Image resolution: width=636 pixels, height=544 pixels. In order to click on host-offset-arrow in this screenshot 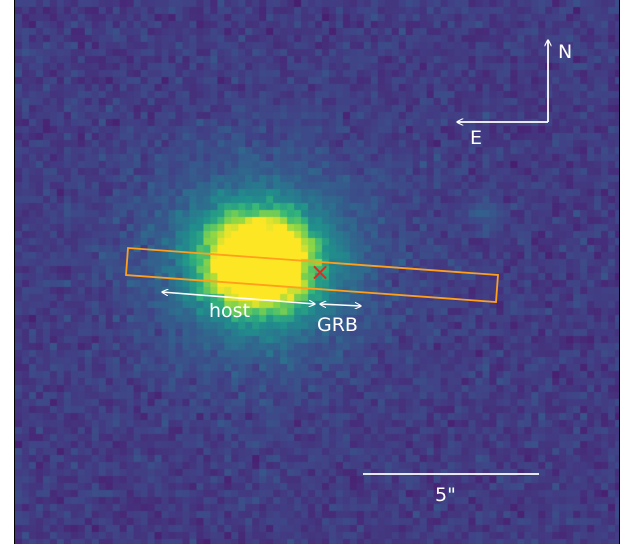, I will do `click(238, 298)`.